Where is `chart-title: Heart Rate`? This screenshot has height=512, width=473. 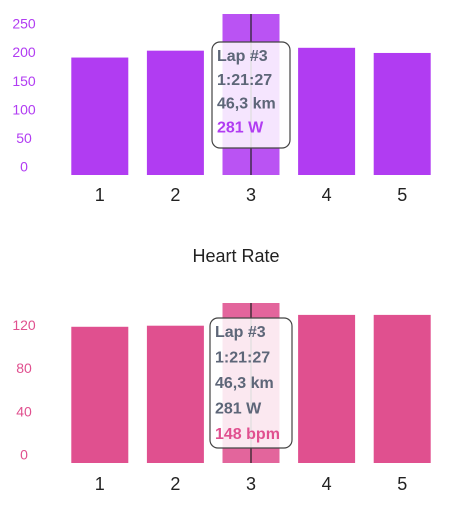 chart-title: Heart Rate is located at coordinates (235, 256).